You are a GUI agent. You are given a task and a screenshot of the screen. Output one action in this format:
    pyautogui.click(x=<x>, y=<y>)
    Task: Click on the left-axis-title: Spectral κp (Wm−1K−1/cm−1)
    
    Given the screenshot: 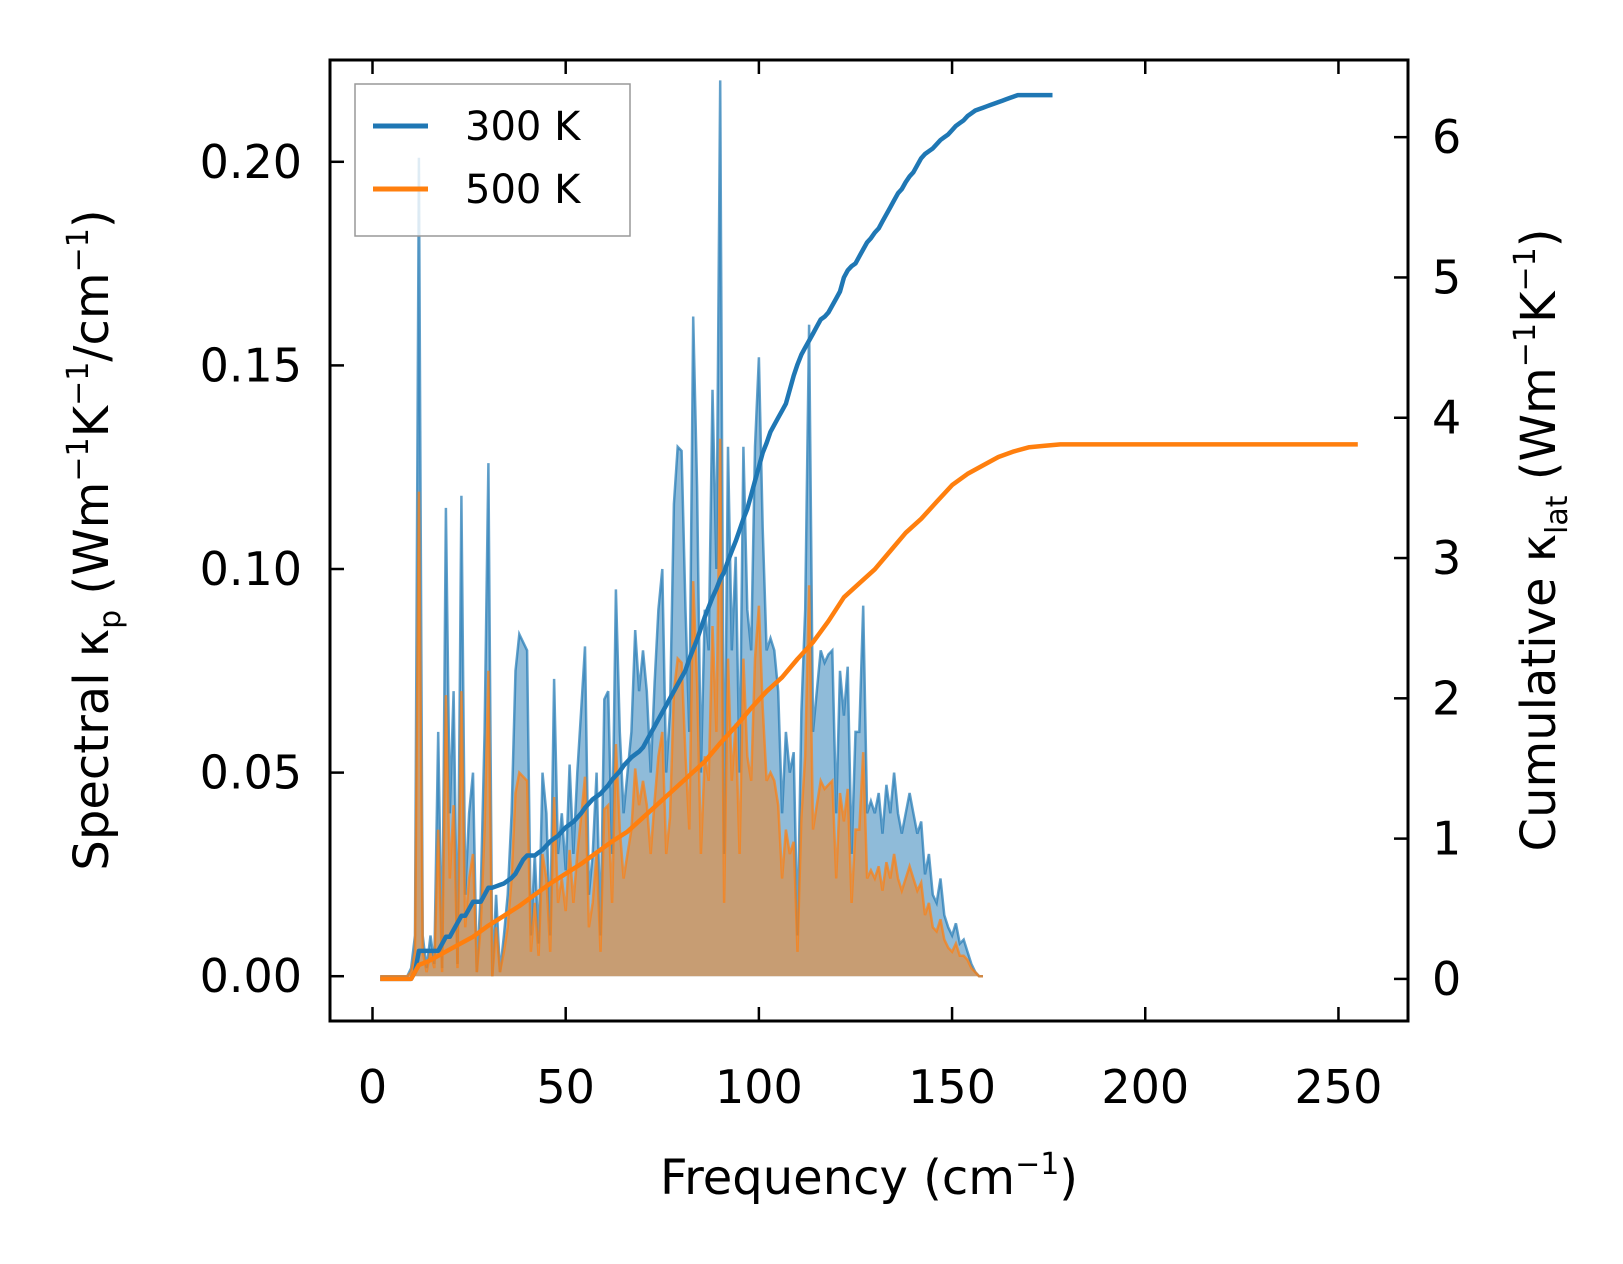 What is the action you would take?
    pyautogui.click(x=94, y=539)
    